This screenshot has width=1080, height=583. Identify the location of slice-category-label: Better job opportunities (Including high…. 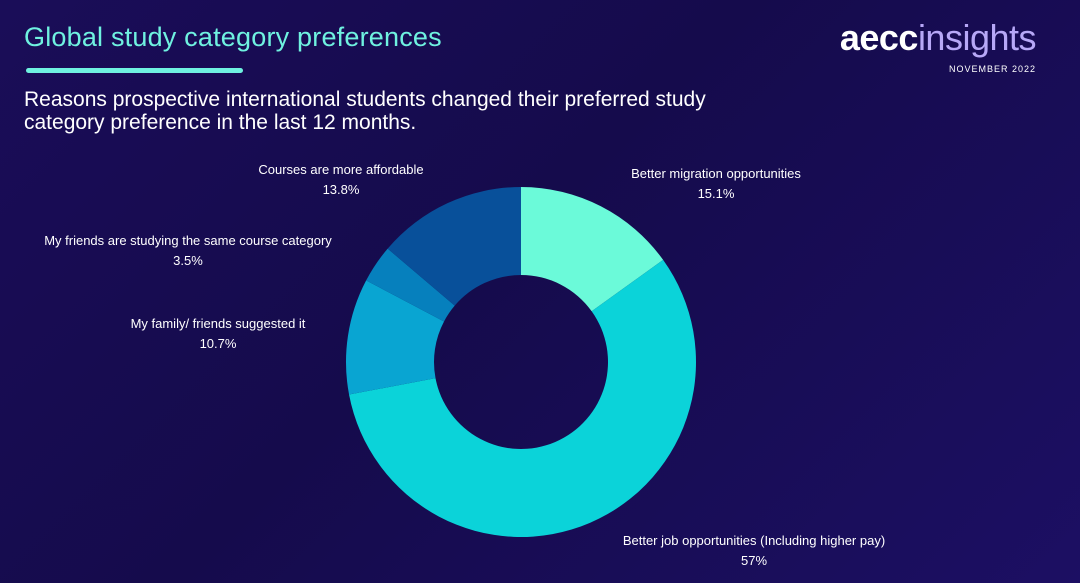
(754, 540).